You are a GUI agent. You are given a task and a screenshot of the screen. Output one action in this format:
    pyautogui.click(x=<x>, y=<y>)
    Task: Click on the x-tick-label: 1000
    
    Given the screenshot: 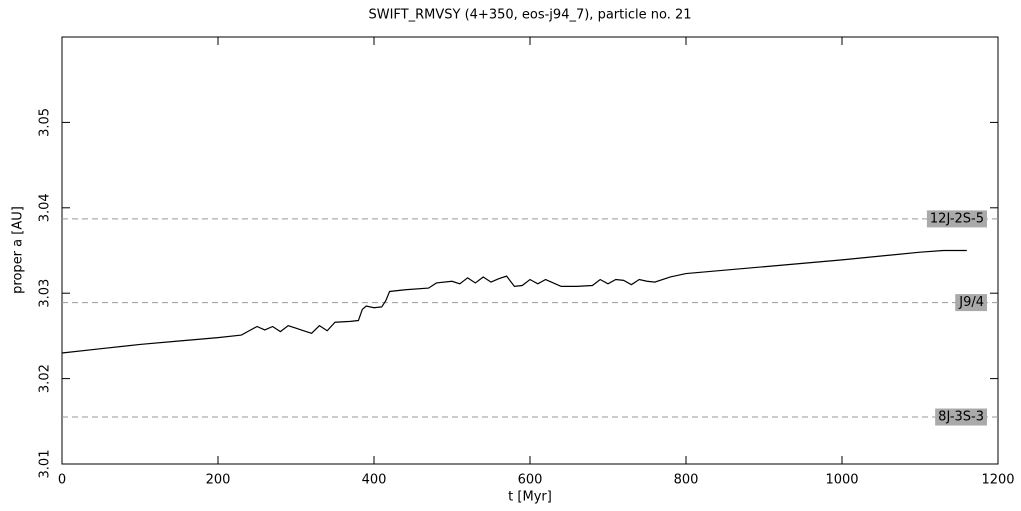 What is the action you would take?
    pyautogui.click(x=841, y=480)
    